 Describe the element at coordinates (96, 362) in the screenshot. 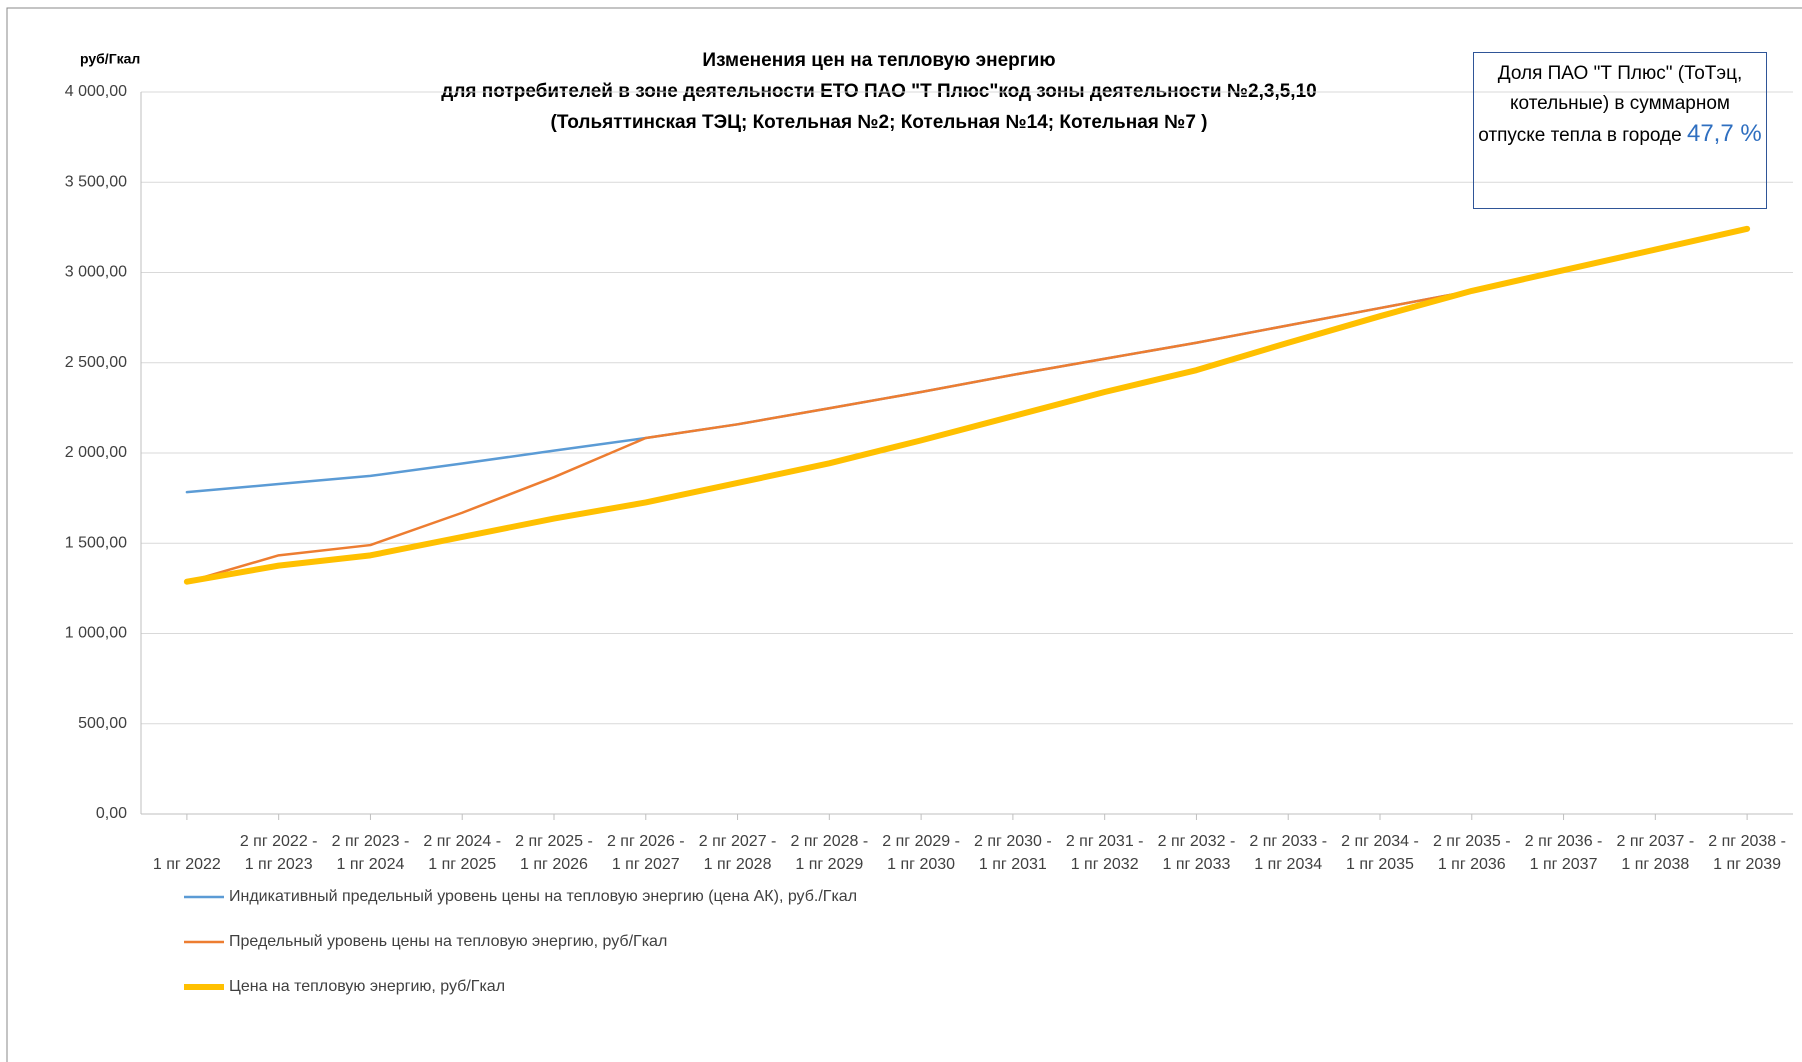

I see `y-tick-label: 2 500,00` at that location.